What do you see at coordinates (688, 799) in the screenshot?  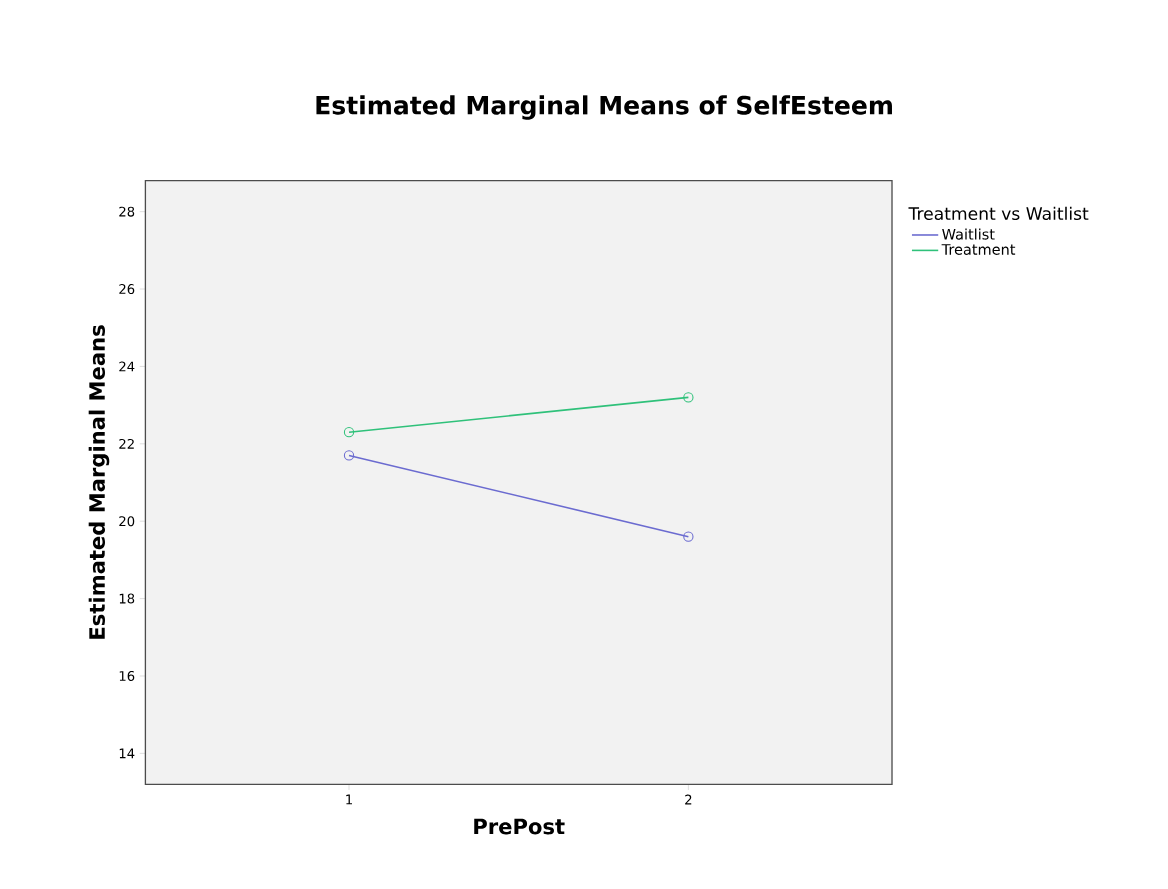 I see `x-tick-label: 2` at bounding box center [688, 799].